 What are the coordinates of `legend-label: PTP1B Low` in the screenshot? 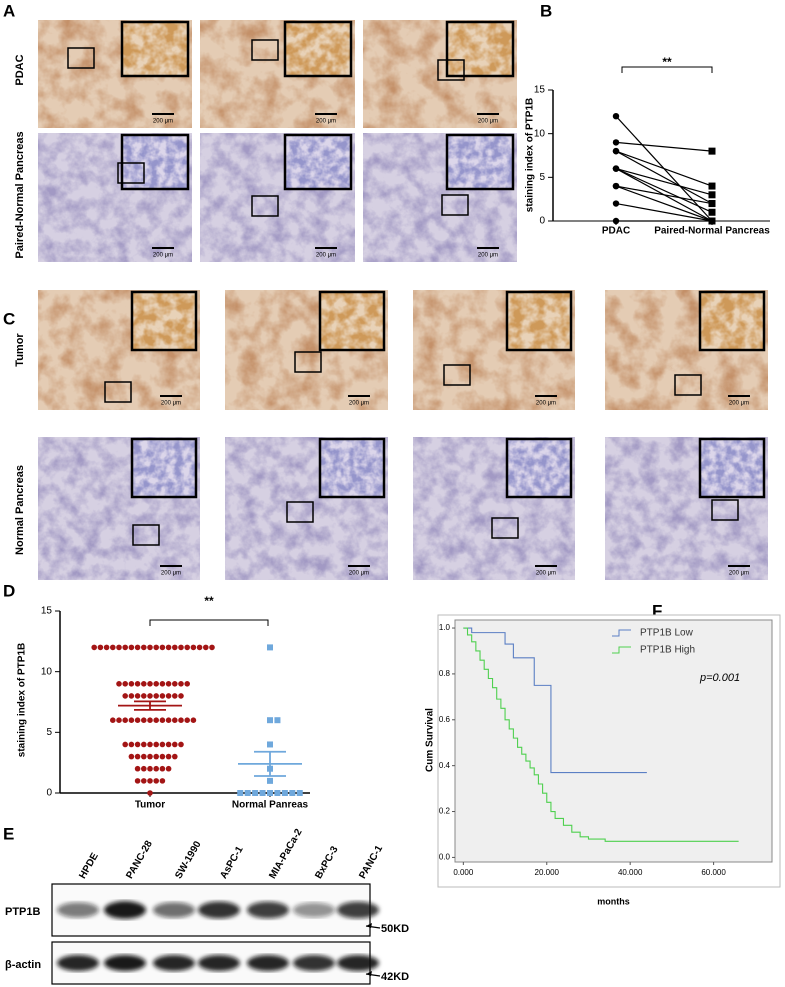 It's located at (667, 633).